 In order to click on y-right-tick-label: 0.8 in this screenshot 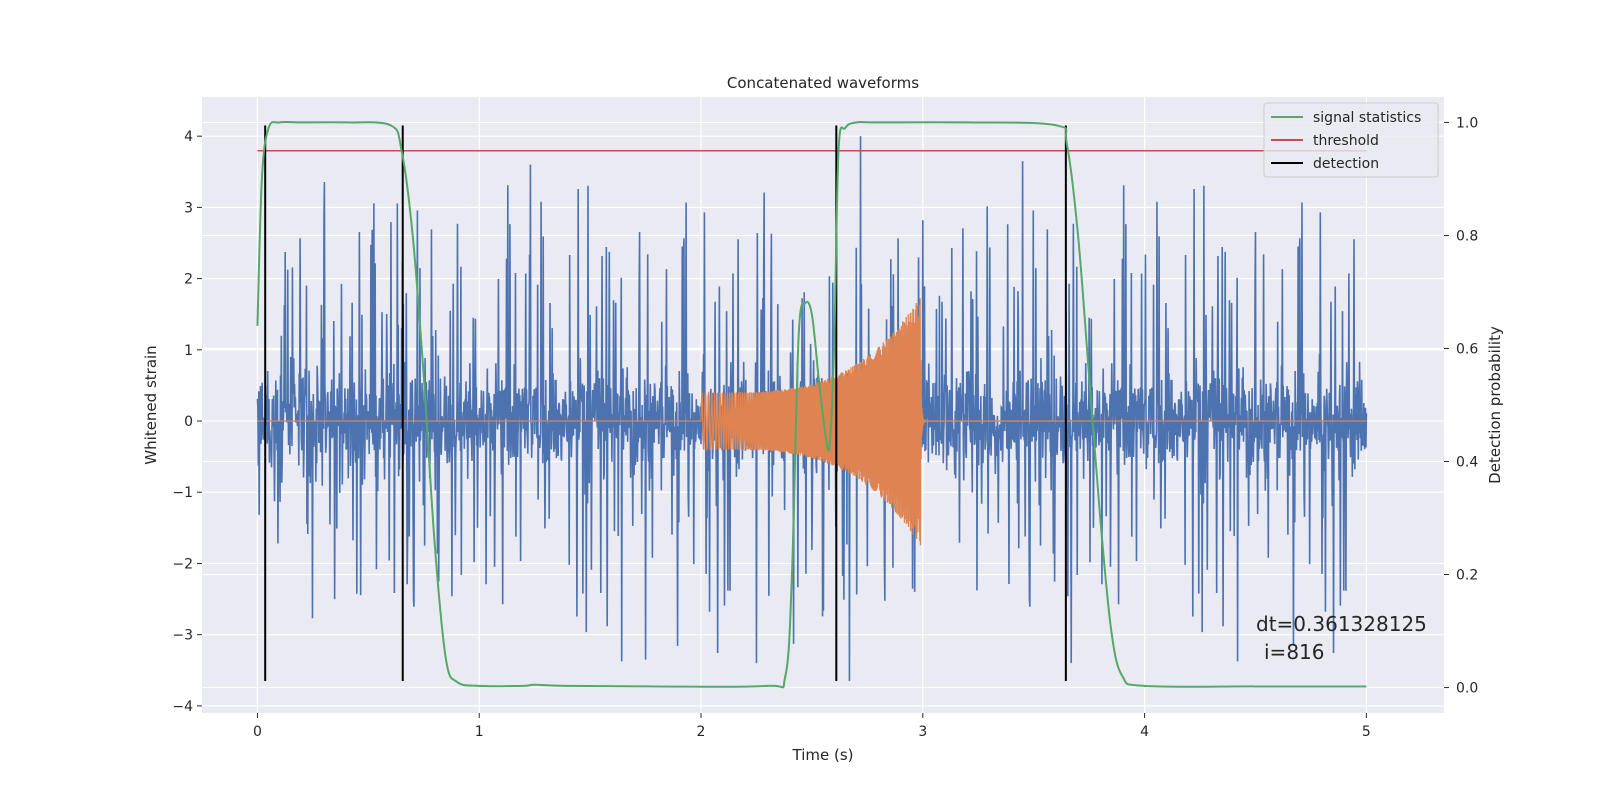, I will do `click(1467, 236)`.